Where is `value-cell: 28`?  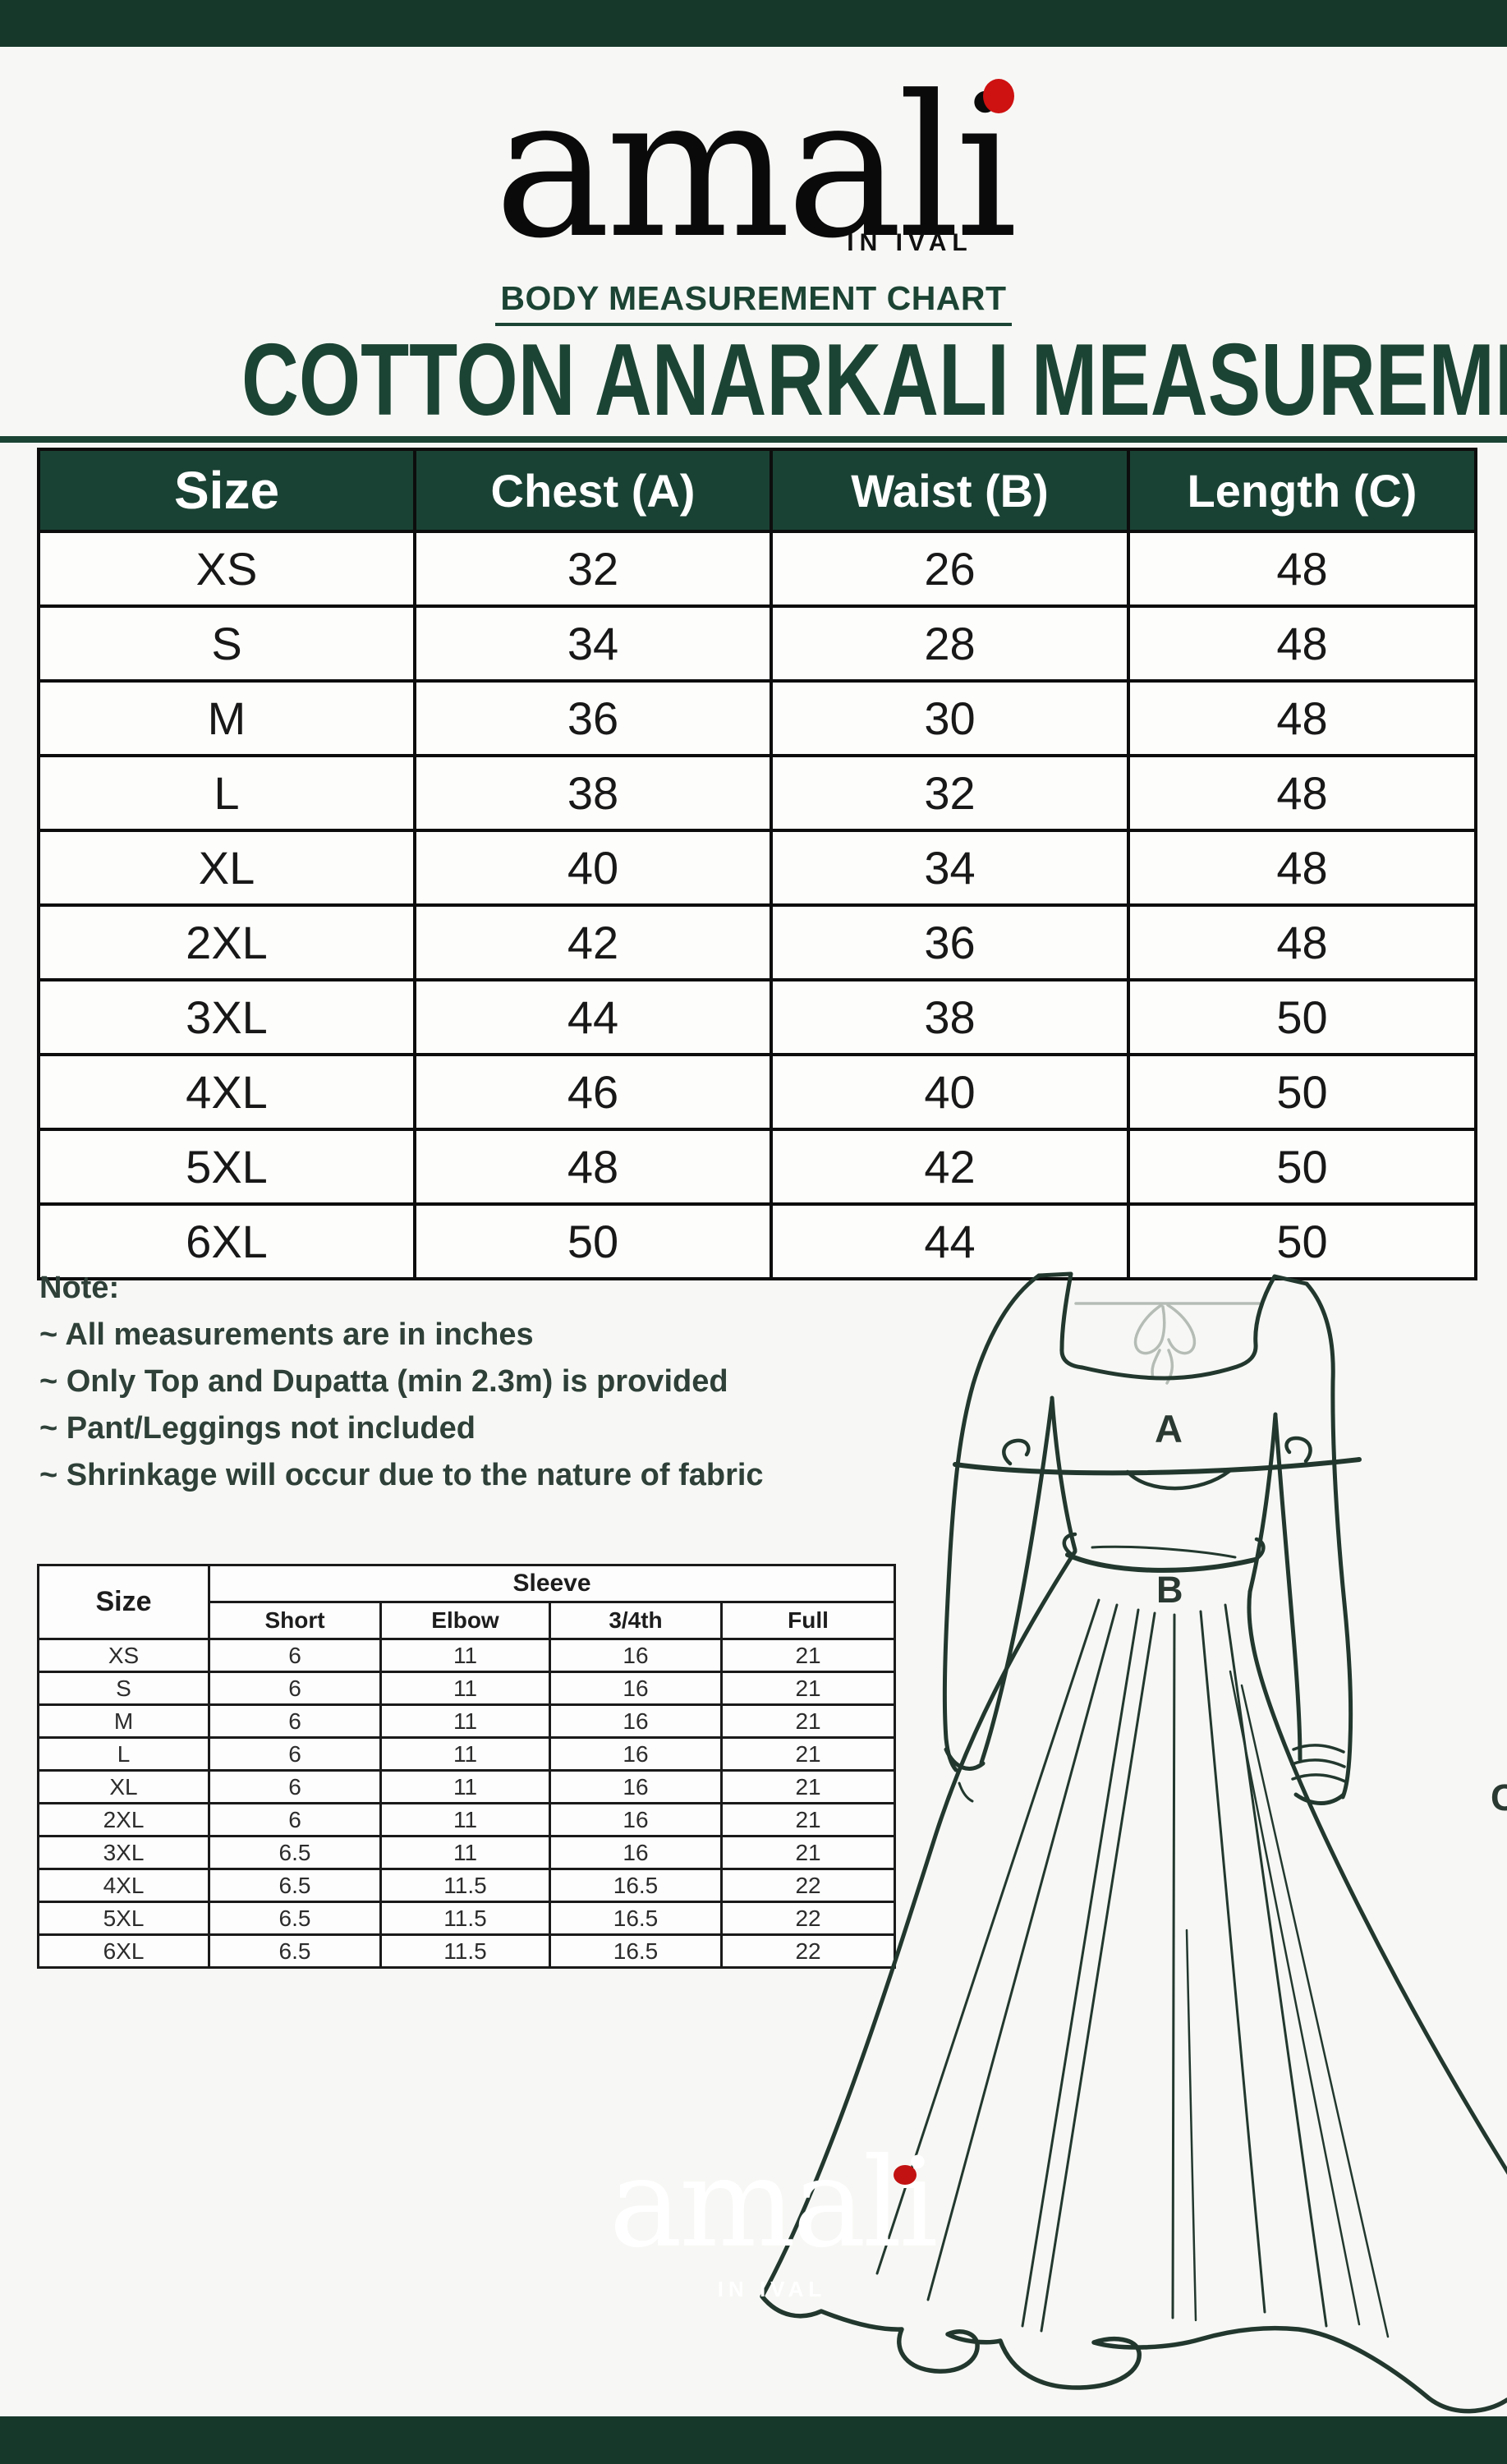 value-cell: 28 is located at coordinates (950, 644).